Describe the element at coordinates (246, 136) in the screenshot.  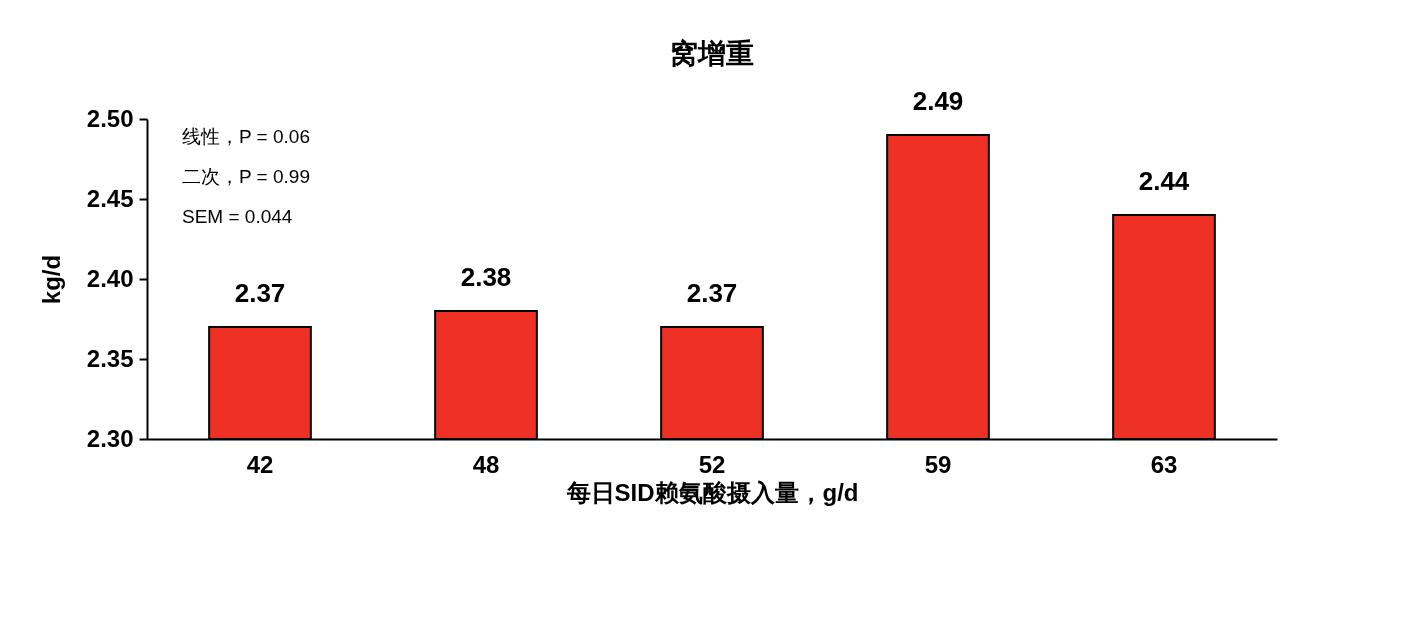
I see `annotation: 线性，P = 0.06` at that location.